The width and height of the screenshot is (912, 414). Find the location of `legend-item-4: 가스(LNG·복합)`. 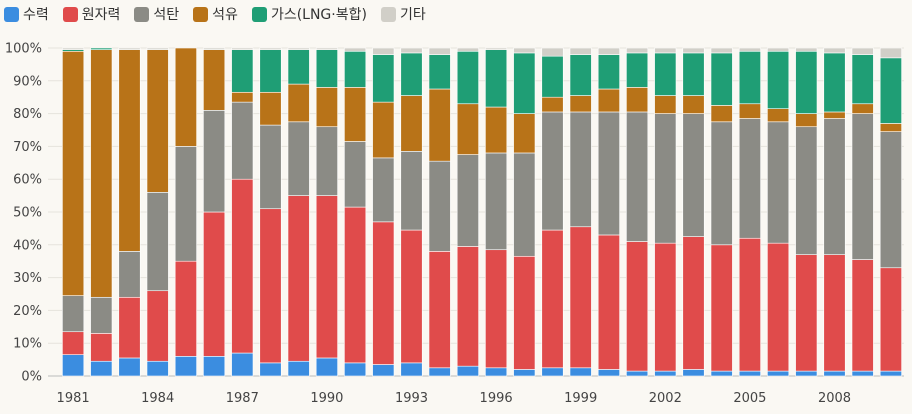

legend-item-4: 가스(LNG·복합) is located at coordinates (309, 14).